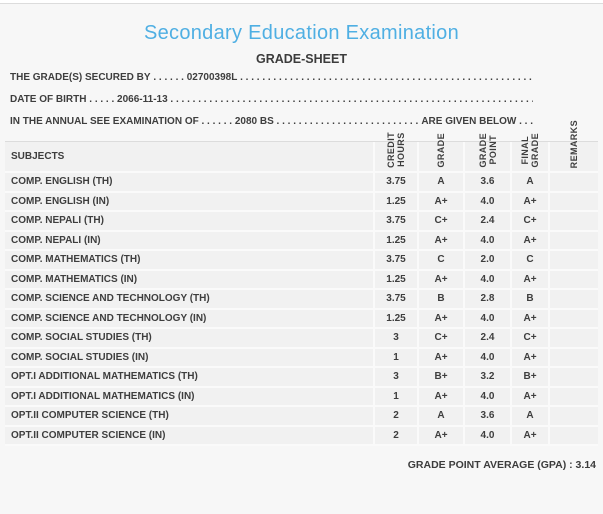 The height and width of the screenshot is (514, 603). What do you see at coordinates (189, 241) in the screenshot?
I see `subject-cell: COMP. NEPALI (IN)` at bounding box center [189, 241].